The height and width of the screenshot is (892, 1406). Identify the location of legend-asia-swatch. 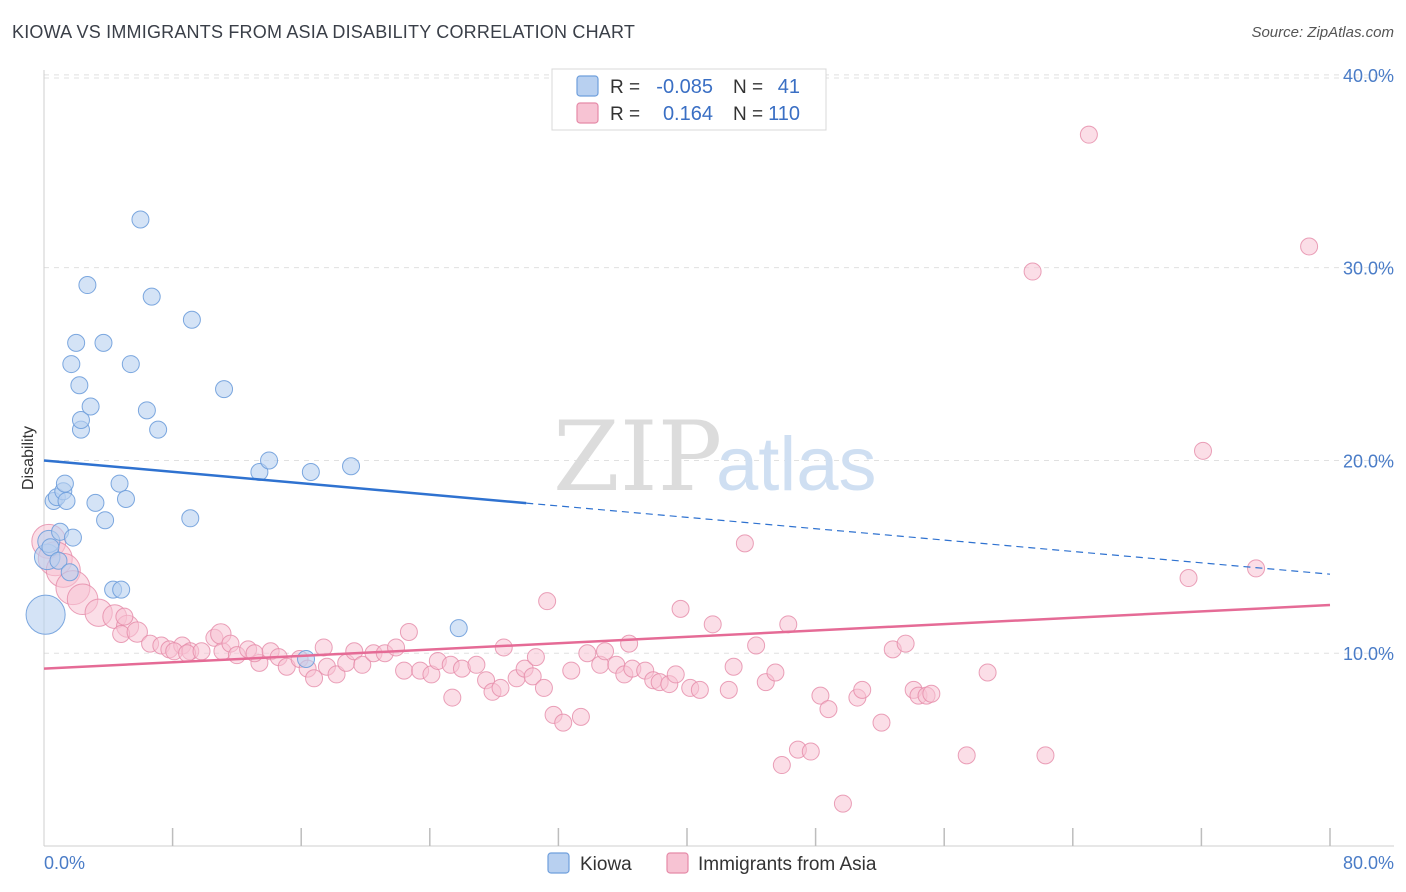
(677, 863).